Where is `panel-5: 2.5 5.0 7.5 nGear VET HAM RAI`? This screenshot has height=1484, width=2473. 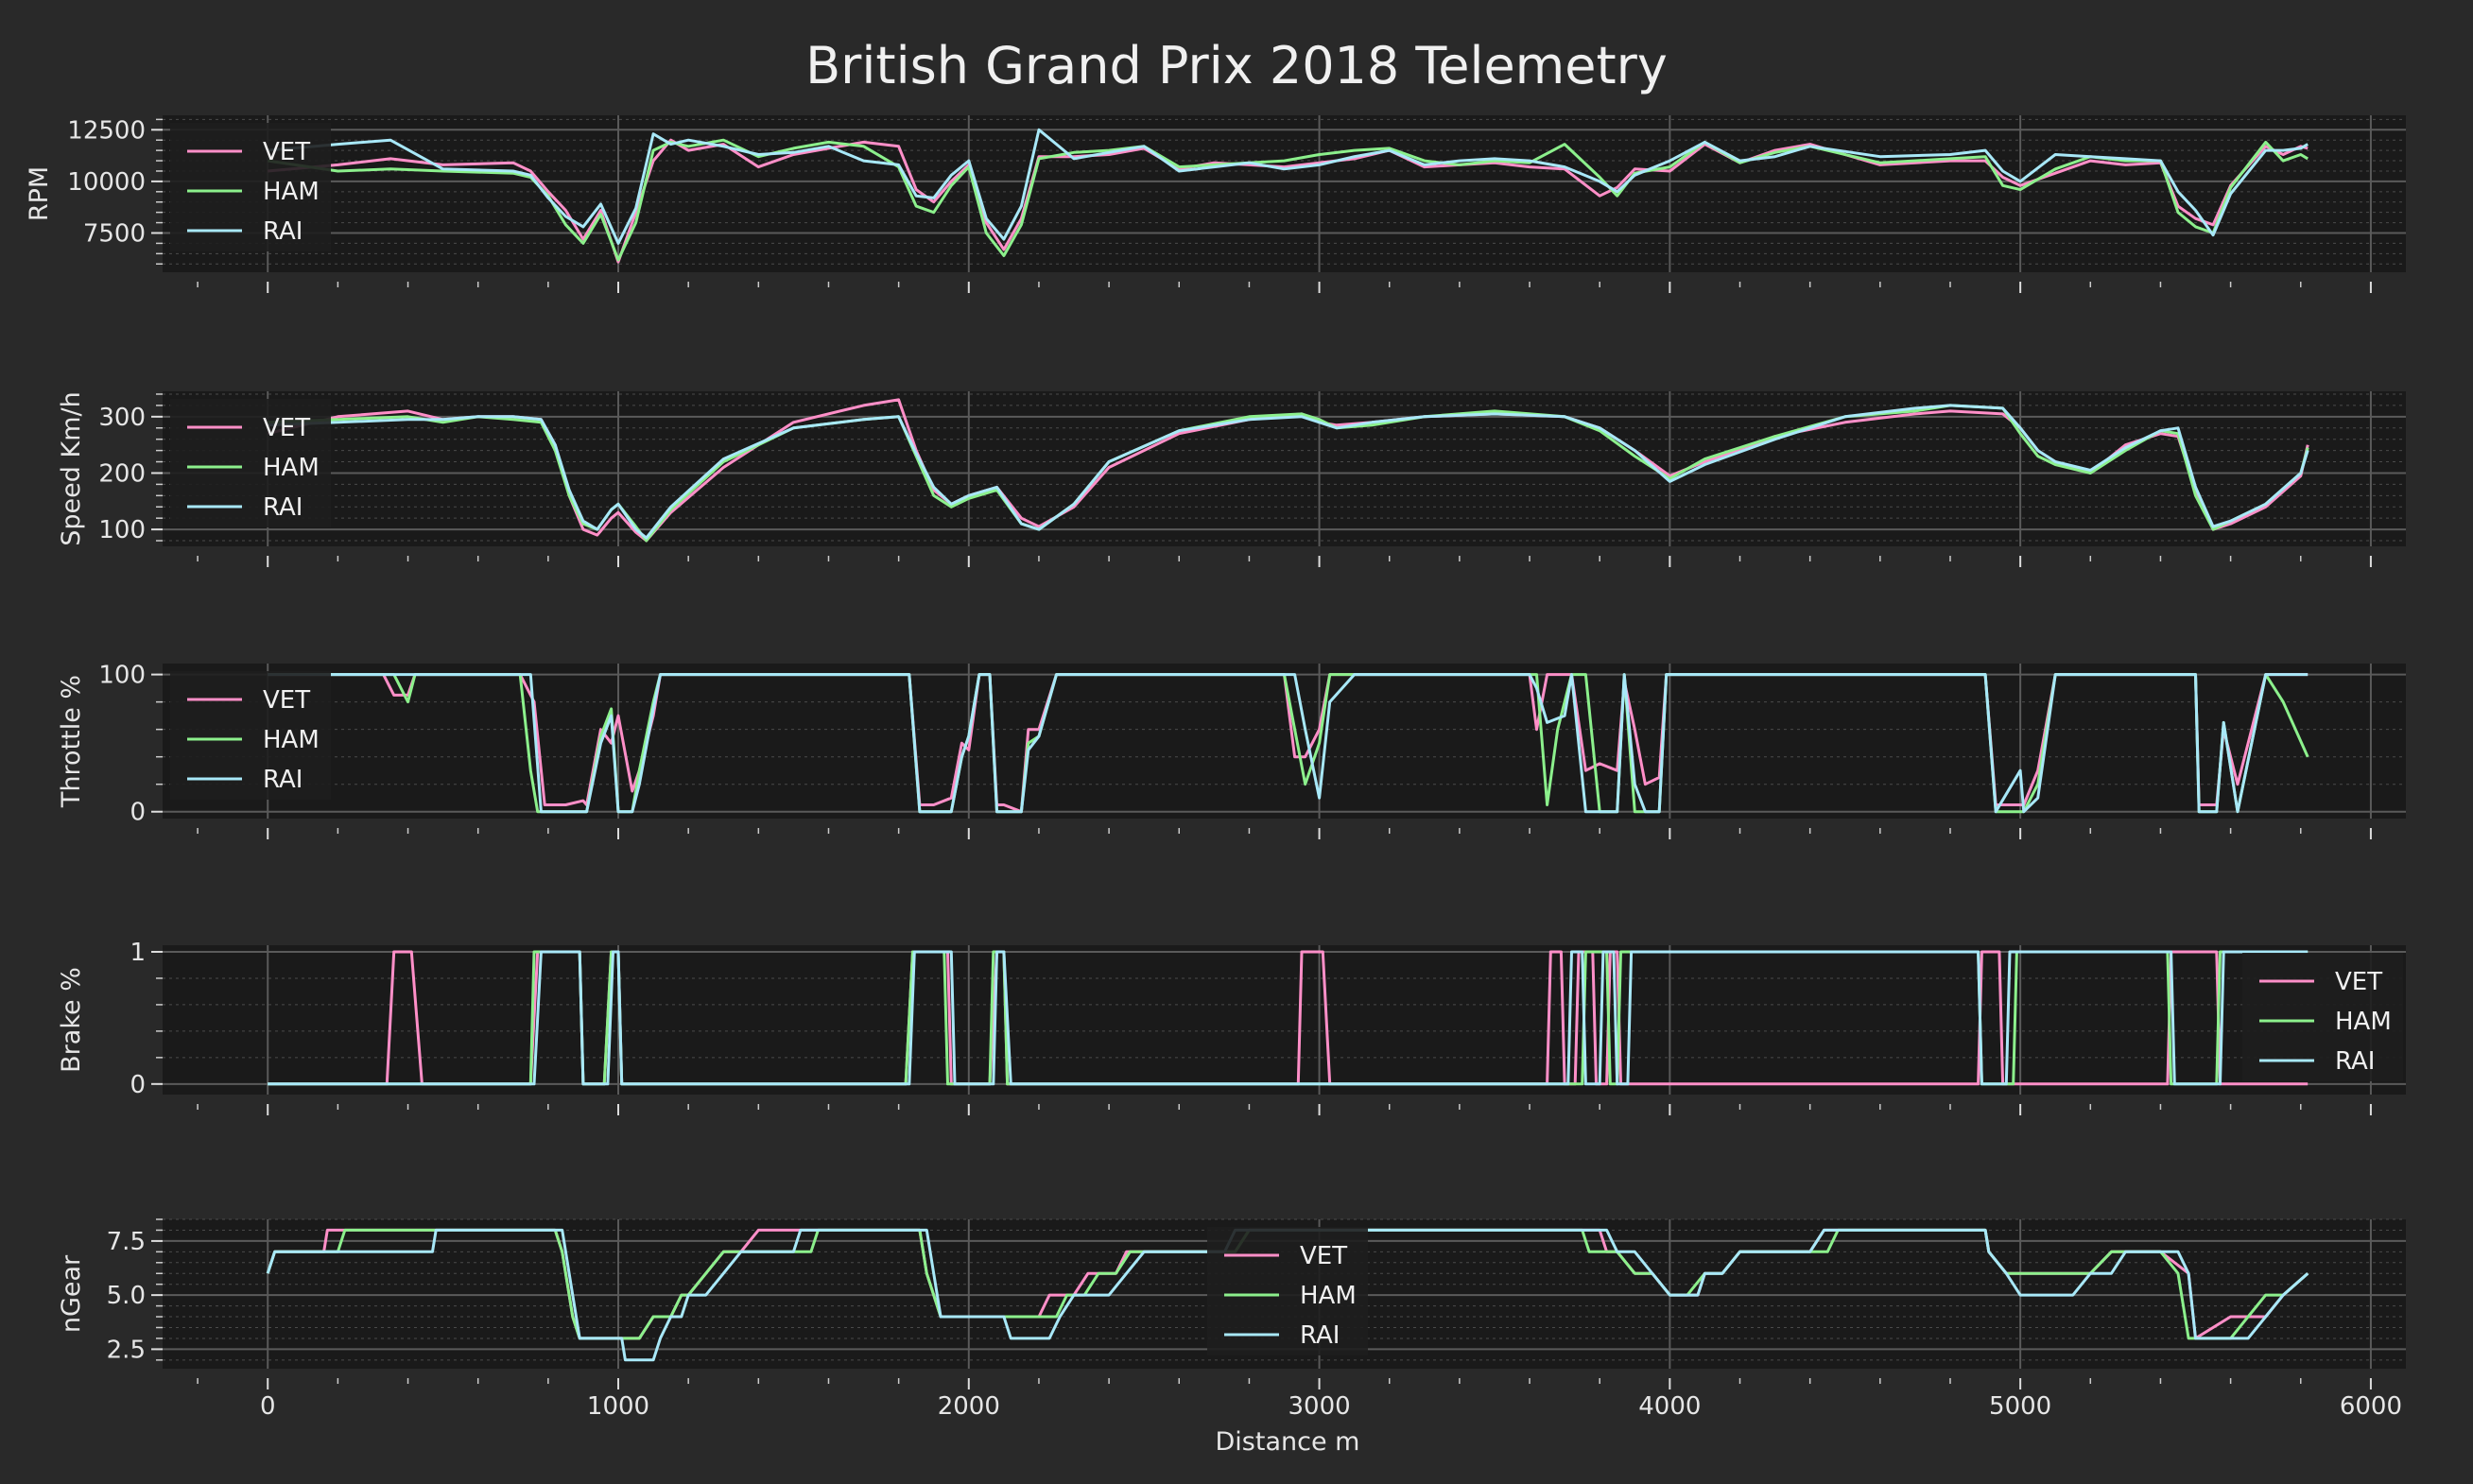 panel-5: 2.5 5.0 7.5 nGear VET HAM RAI is located at coordinates (1231, 1303).